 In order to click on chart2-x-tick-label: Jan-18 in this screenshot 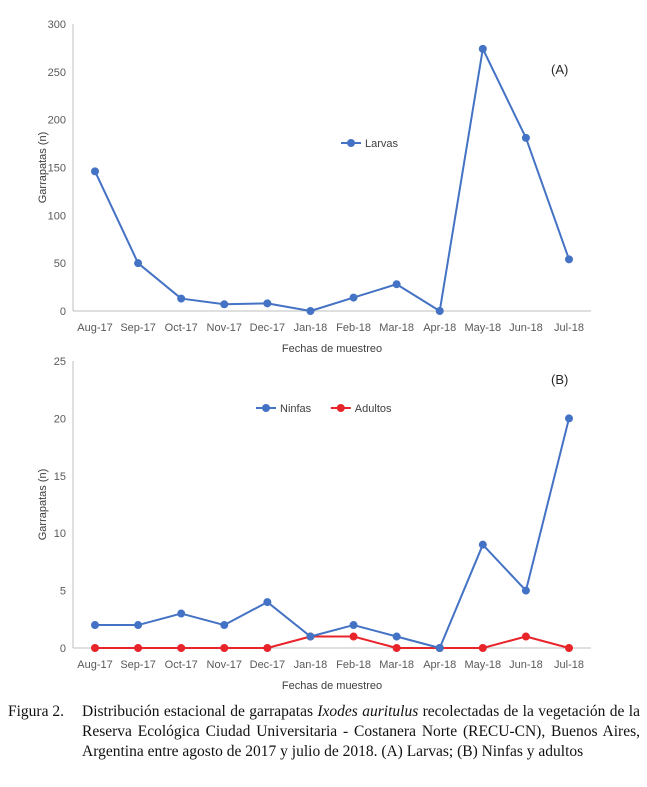, I will do `click(311, 665)`.